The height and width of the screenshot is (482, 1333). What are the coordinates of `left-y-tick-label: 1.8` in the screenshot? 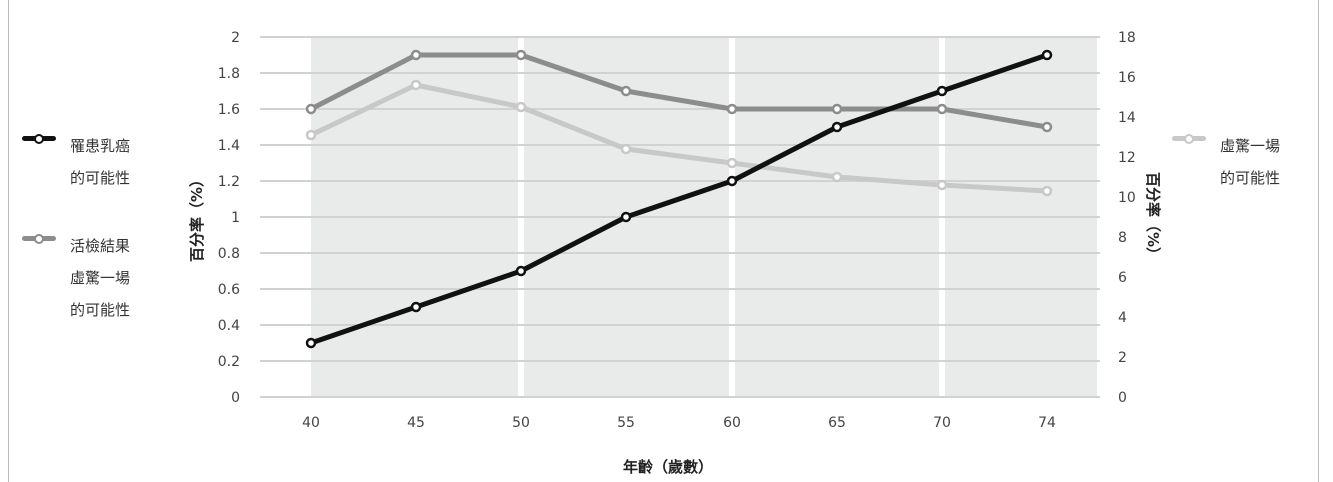 It's located at (229, 74).